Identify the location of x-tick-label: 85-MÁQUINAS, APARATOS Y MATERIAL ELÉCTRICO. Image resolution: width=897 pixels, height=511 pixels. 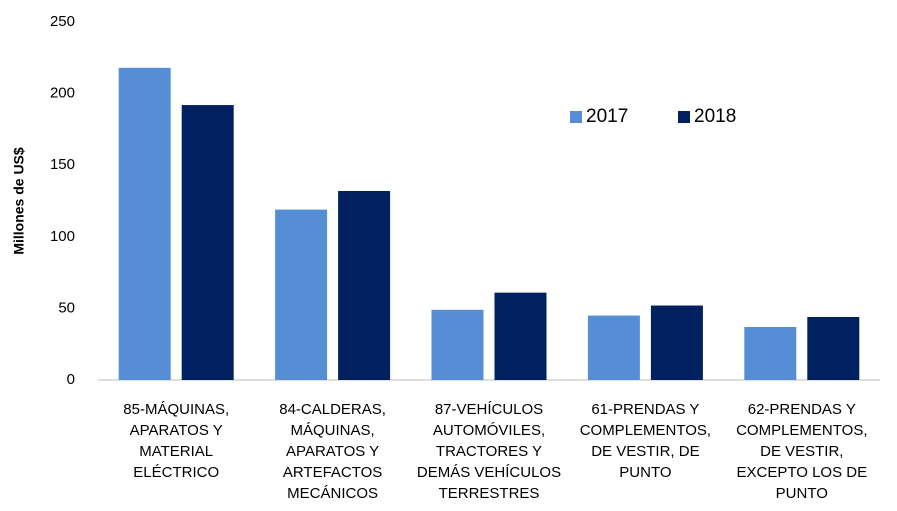
(176, 441).